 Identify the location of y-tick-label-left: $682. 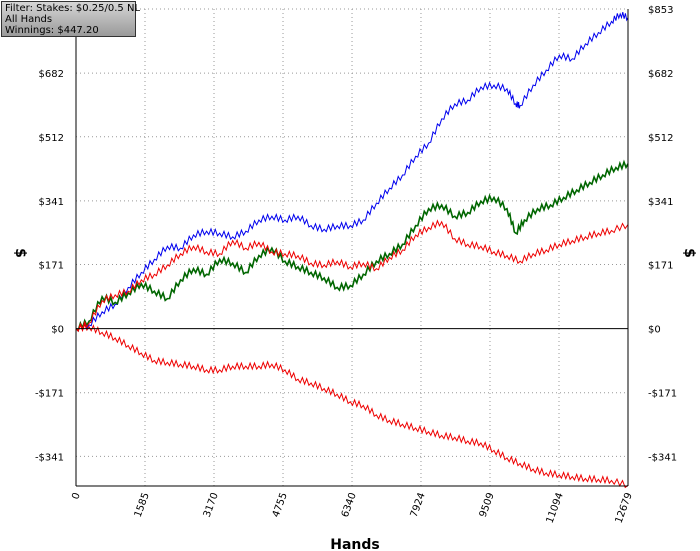
(51, 74).